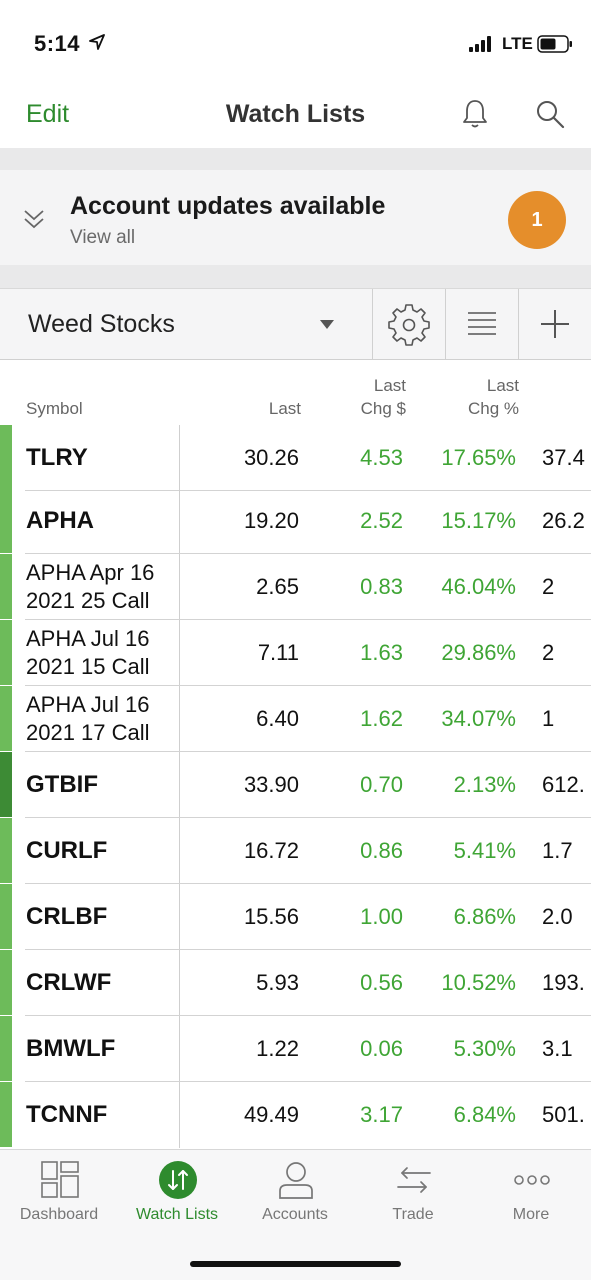  I want to click on row-extra: 3.1, so click(557, 1048).